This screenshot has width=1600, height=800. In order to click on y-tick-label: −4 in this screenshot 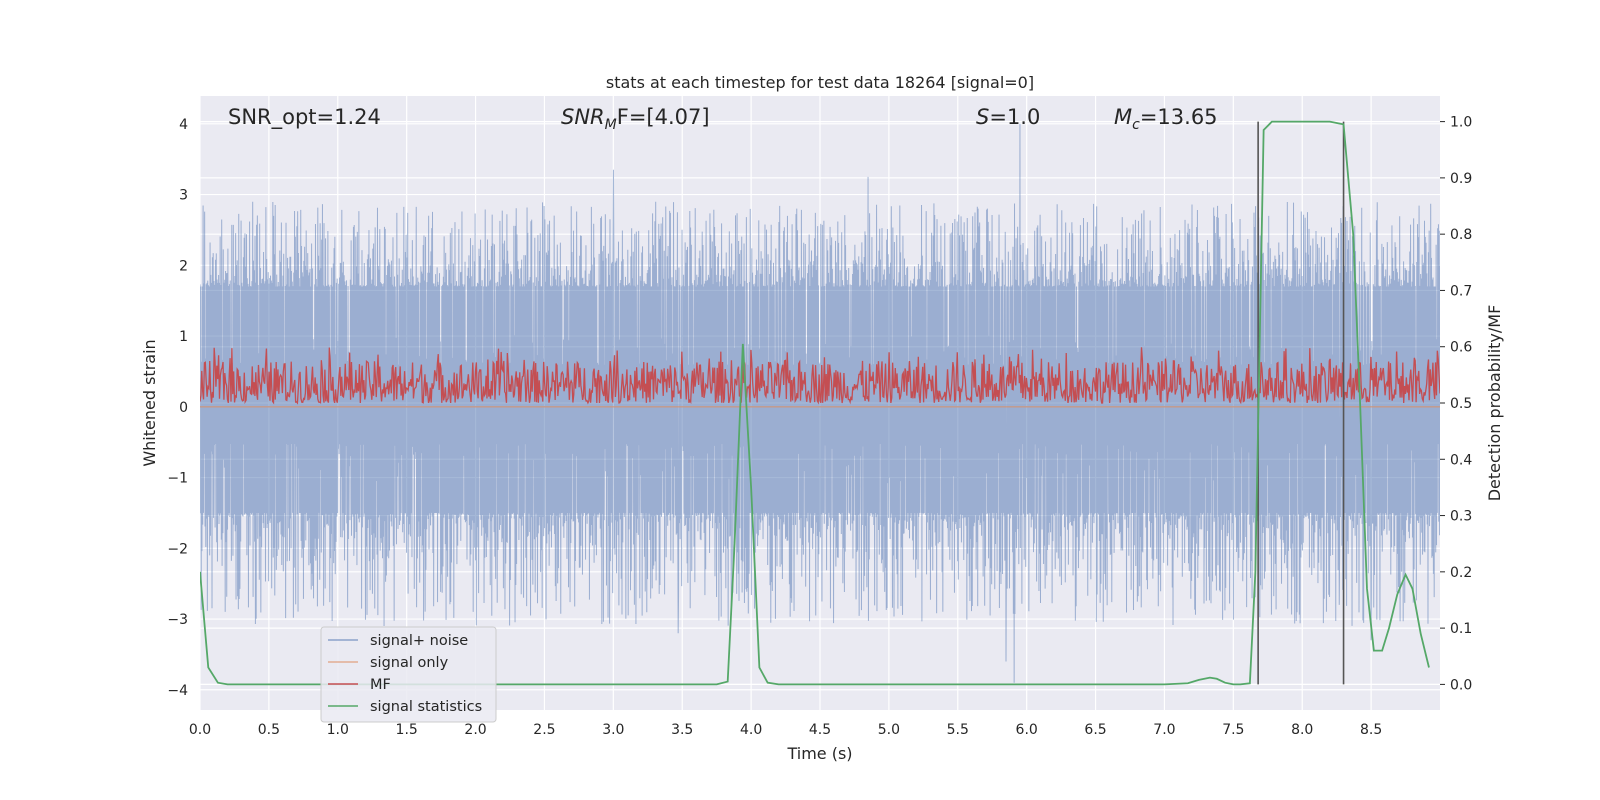, I will do `click(177, 691)`.